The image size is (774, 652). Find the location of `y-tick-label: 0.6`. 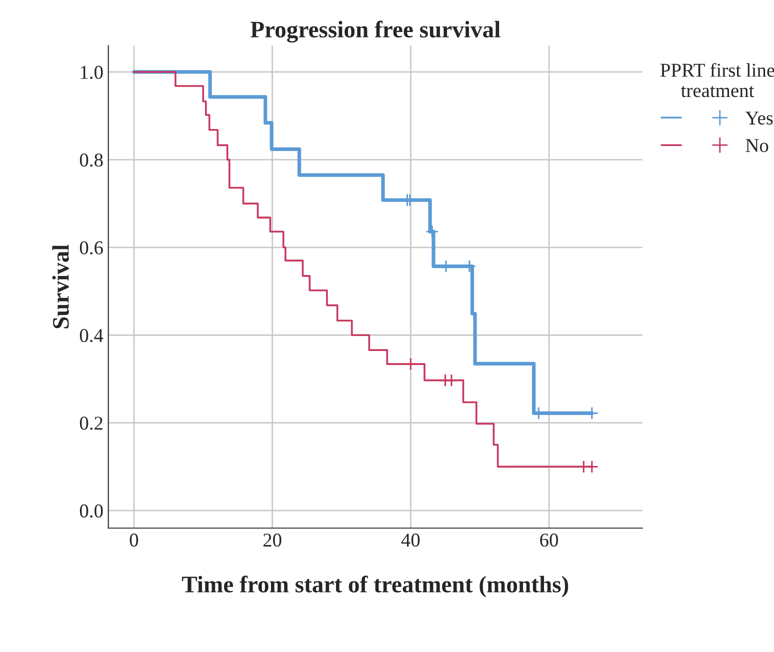

y-tick-label: 0.6 is located at coordinates (91, 247).